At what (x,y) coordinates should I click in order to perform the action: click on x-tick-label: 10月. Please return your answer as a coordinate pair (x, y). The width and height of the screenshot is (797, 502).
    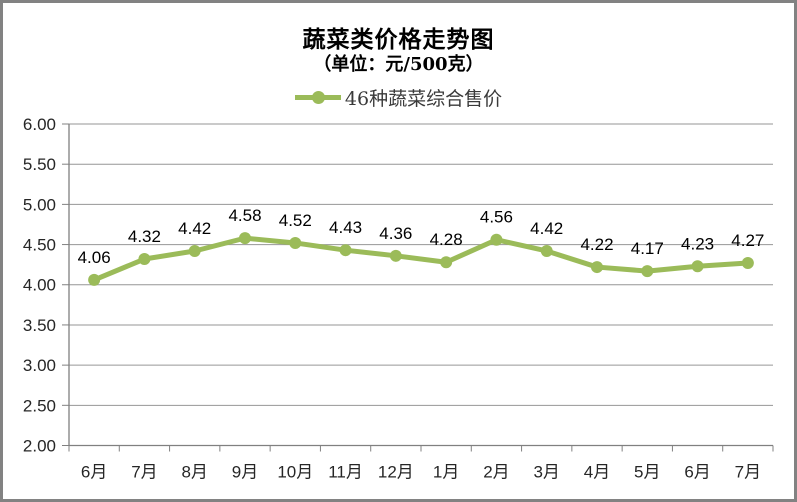
    Looking at the image, I should click on (295, 472).